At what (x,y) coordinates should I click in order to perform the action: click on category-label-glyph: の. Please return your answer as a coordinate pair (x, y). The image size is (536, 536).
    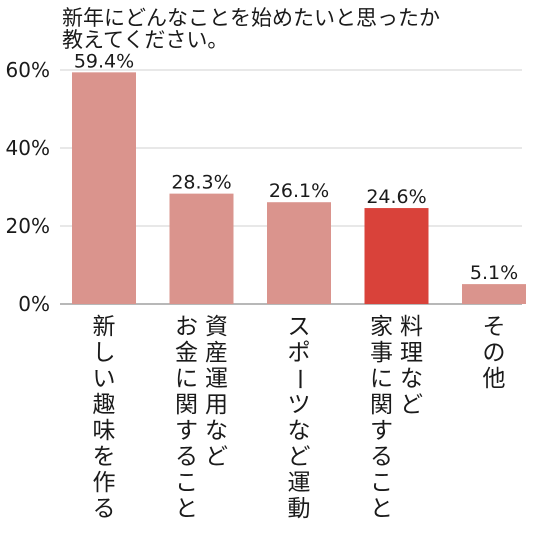
    Looking at the image, I should click on (494, 353).